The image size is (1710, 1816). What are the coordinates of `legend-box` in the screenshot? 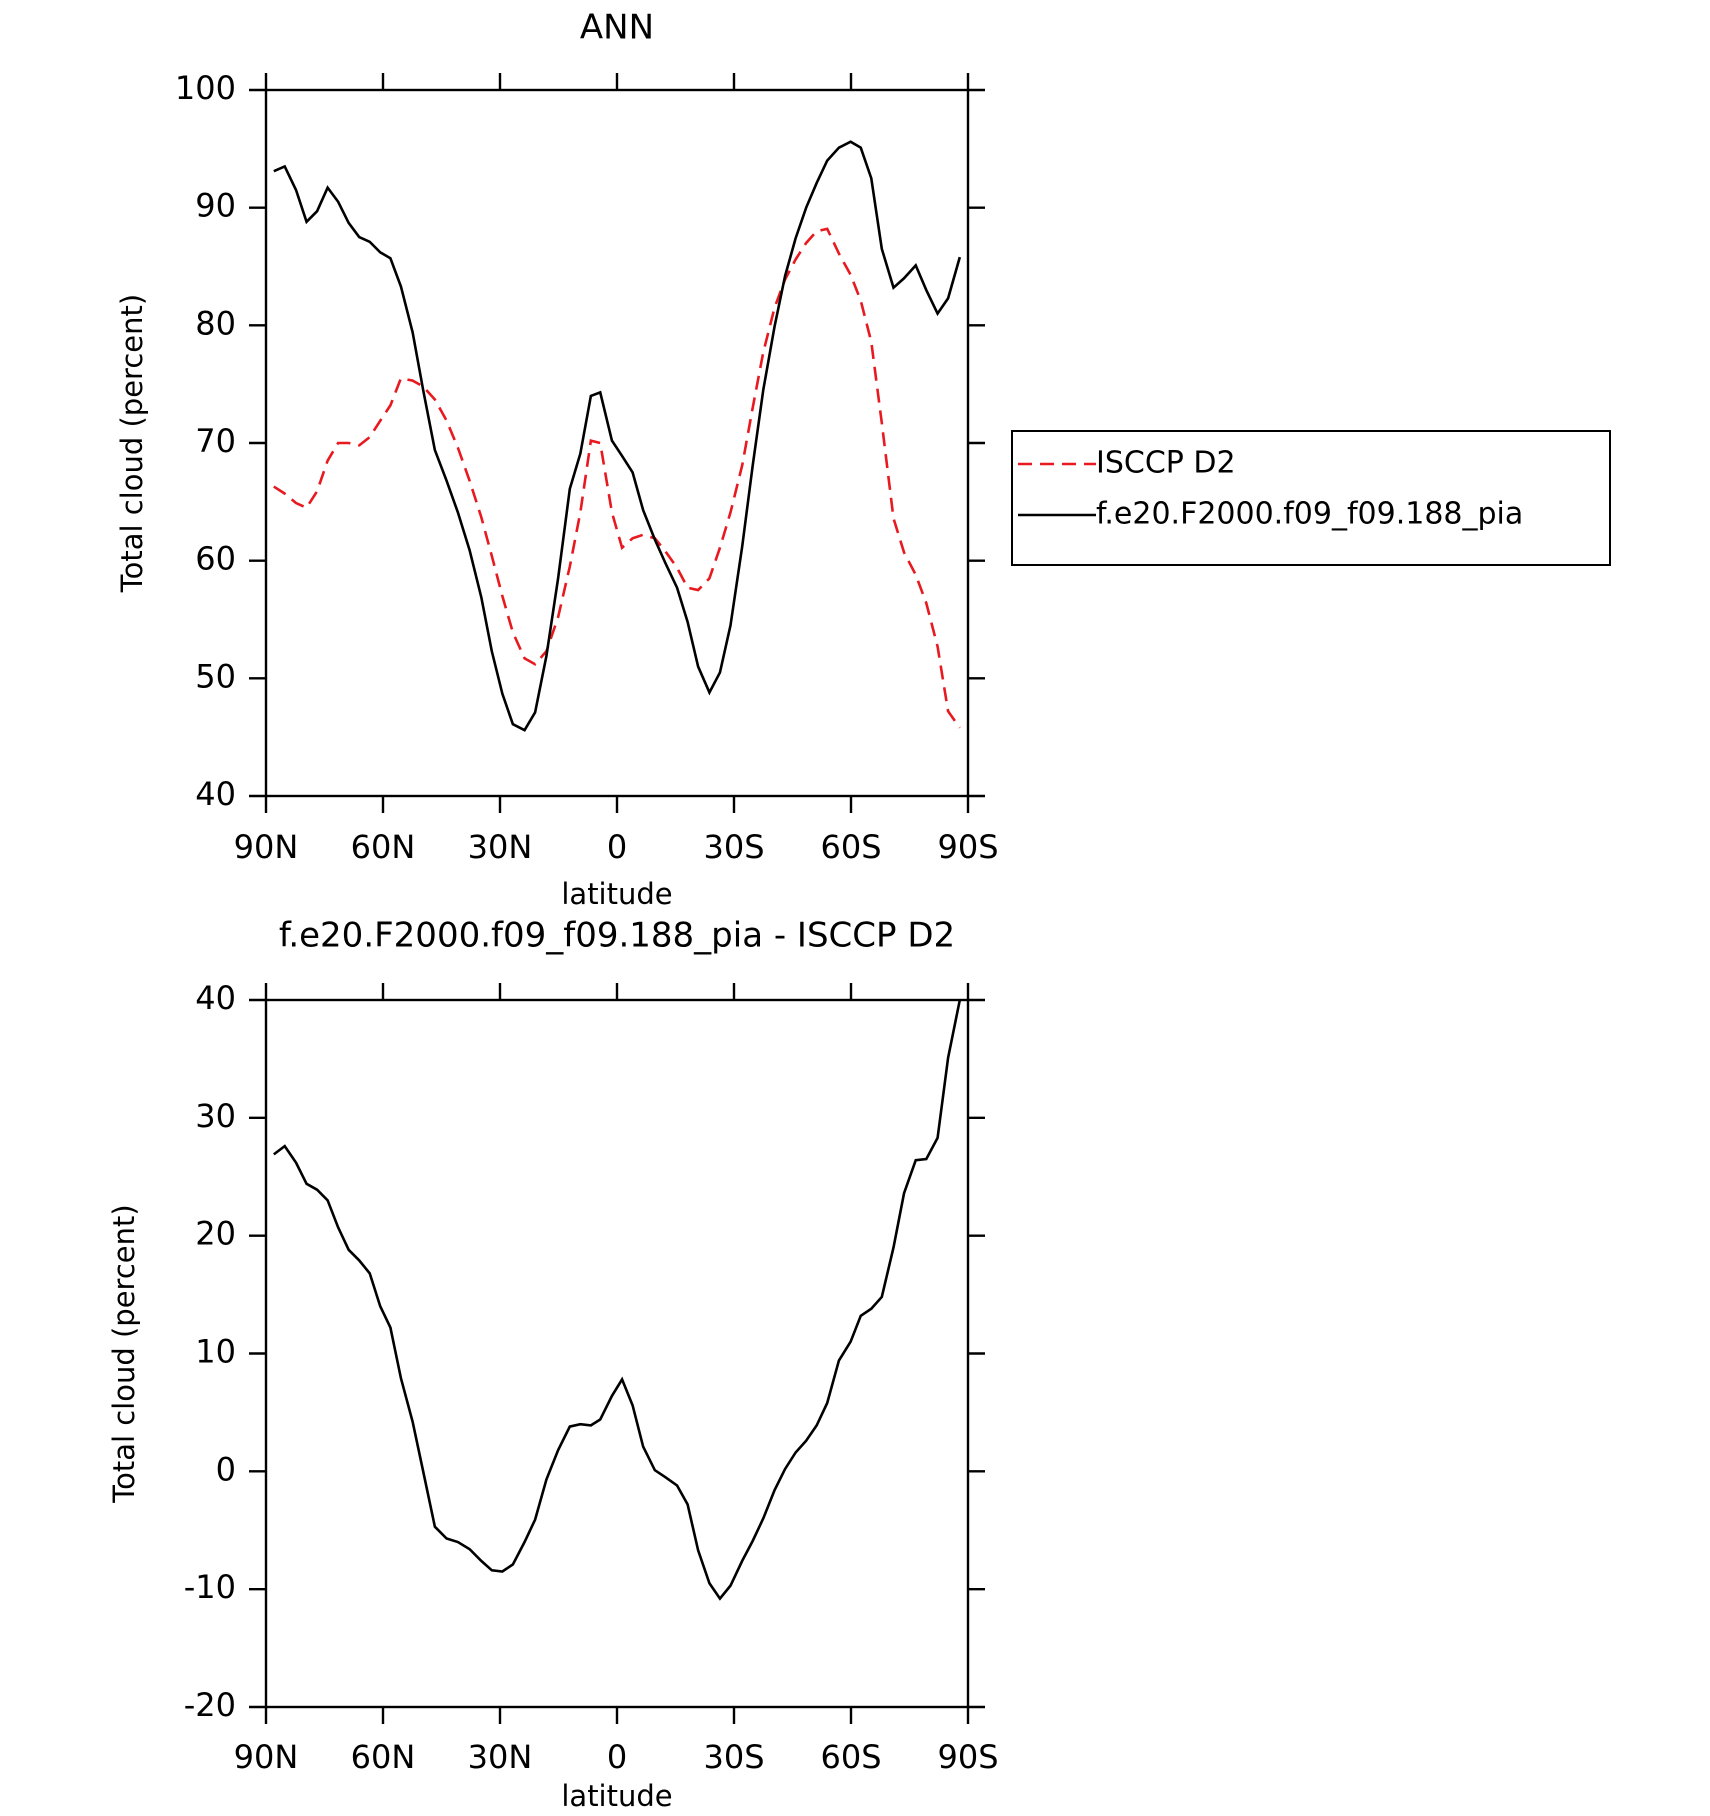 It's located at (1311, 498).